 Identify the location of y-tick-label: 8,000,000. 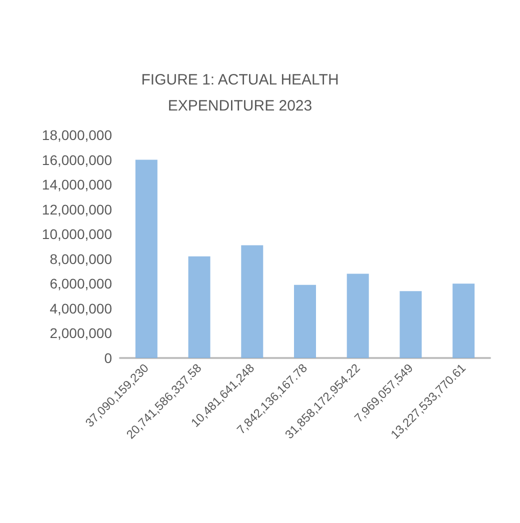
(81, 258).